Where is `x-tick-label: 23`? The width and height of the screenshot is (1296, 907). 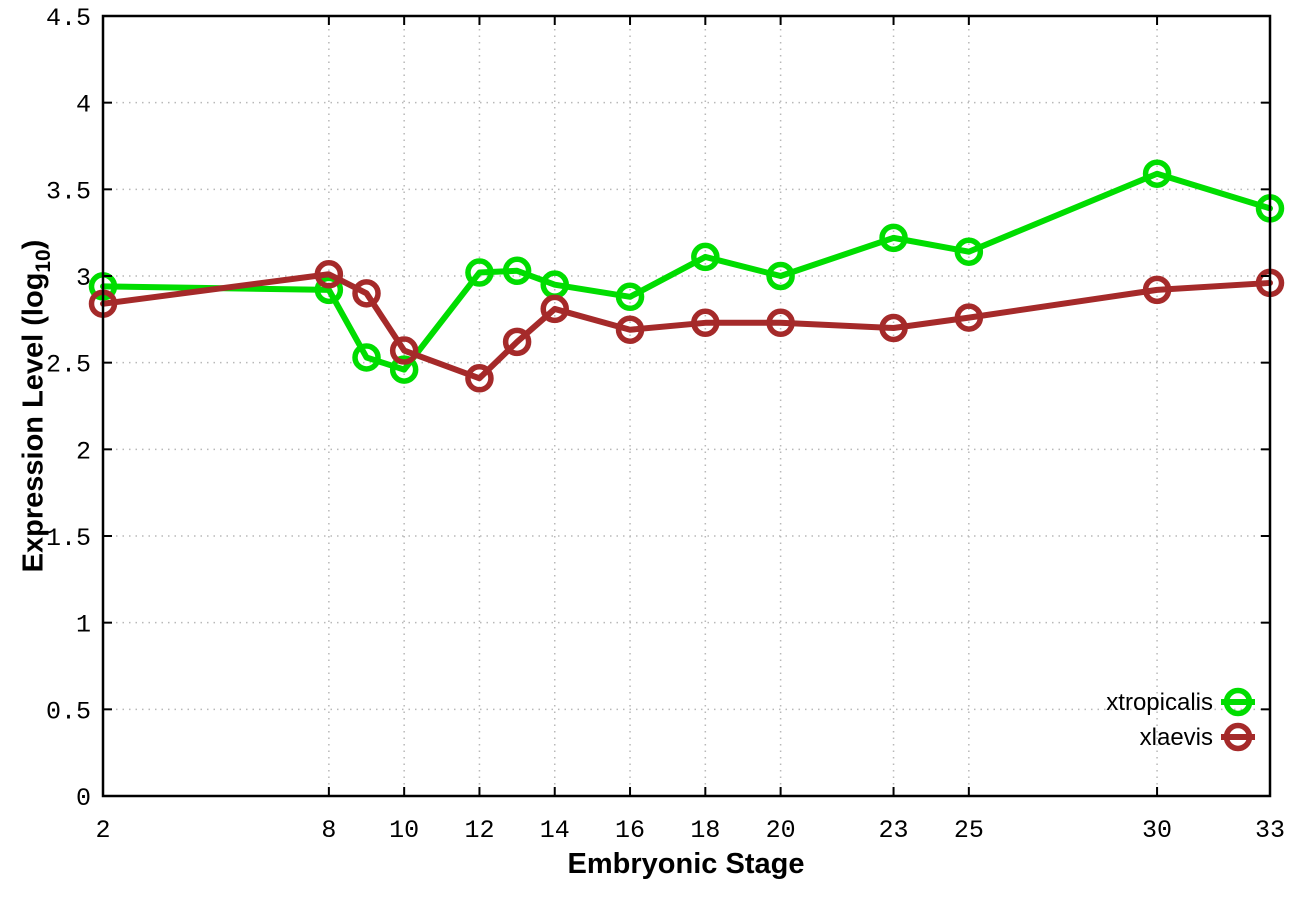
x-tick-label: 23 is located at coordinates (894, 830).